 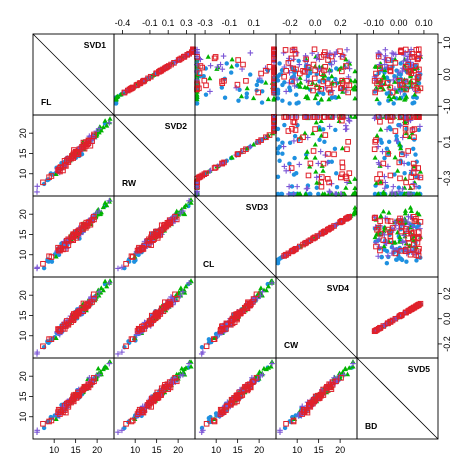 What do you see at coordinates (371, 426) in the screenshot?
I see `variable-label: BD` at bounding box center [371, 426].